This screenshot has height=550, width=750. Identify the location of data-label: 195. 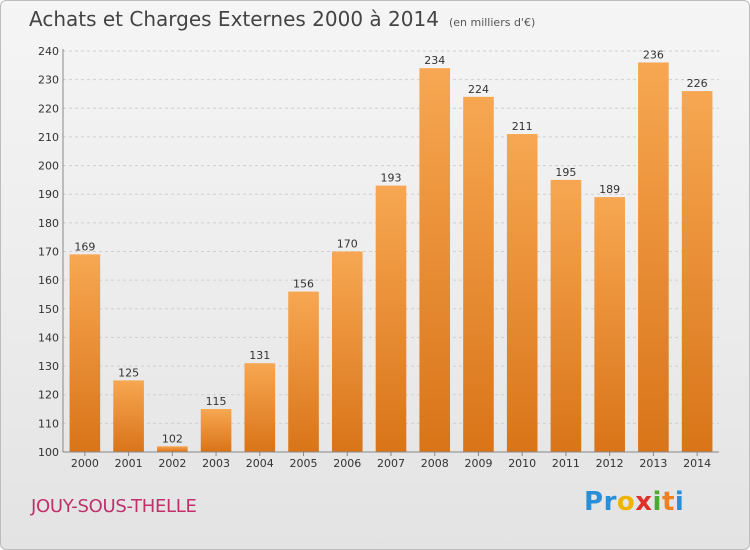
(565, 172).